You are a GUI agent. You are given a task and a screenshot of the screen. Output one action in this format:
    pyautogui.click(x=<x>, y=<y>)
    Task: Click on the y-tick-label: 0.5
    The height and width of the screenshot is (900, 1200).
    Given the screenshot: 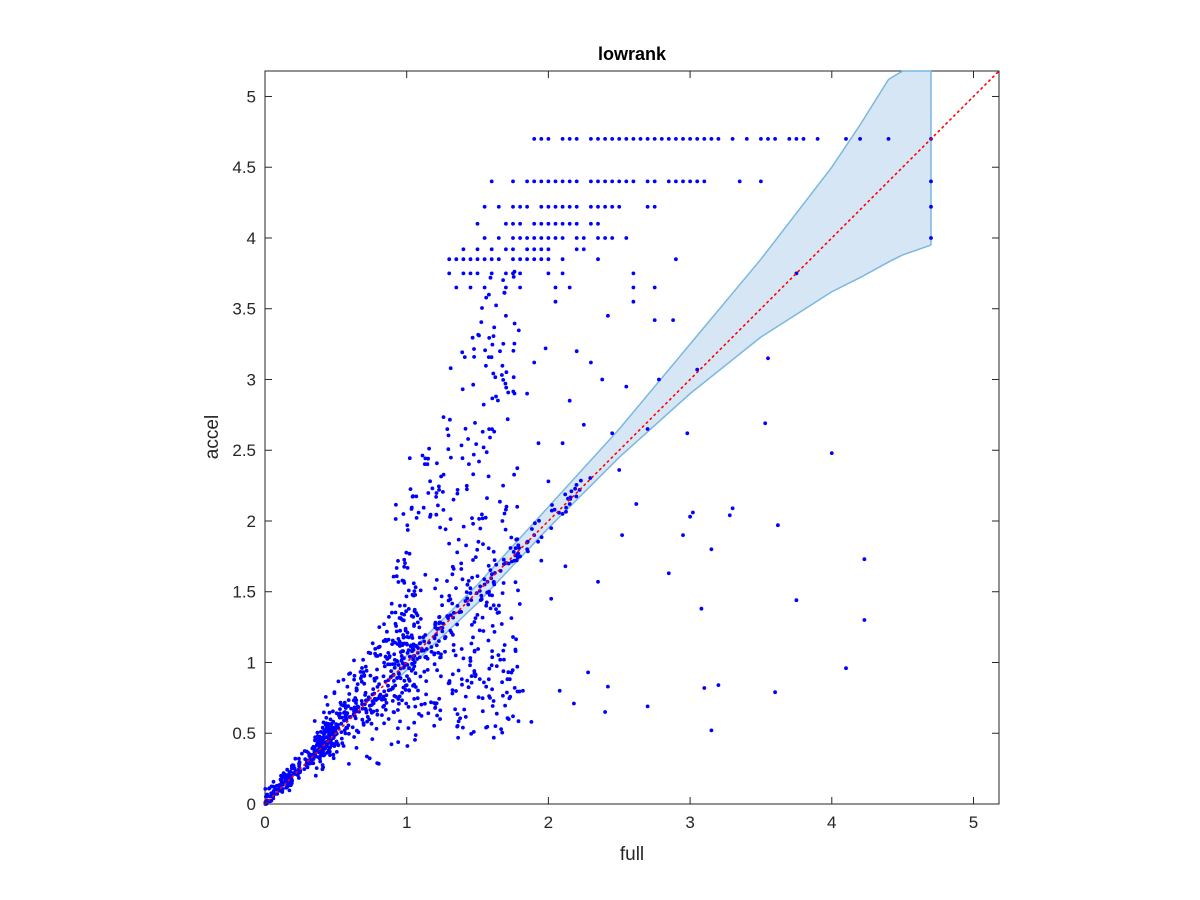 What is the action you would take?
    pyautogui.click(x=244, y=733)
    